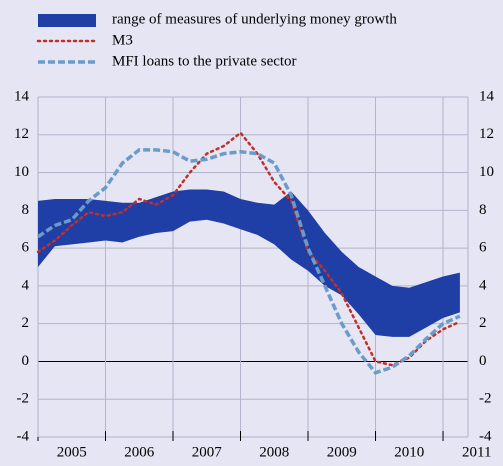 This screenshot has height=466, width=503. I want to click on y2-tick-label: -4, so click(485, 436).